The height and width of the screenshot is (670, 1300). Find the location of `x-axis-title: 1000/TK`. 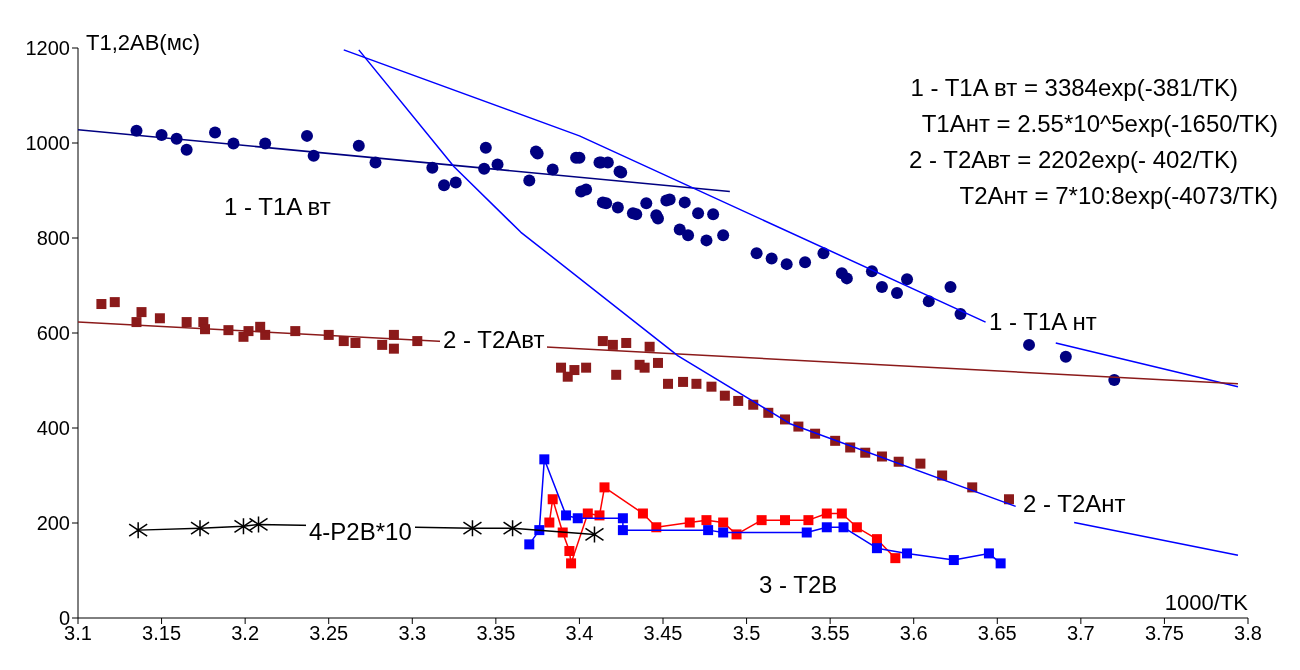

x-axis-title: 1000/TK is located at coordinates (1206, 603).